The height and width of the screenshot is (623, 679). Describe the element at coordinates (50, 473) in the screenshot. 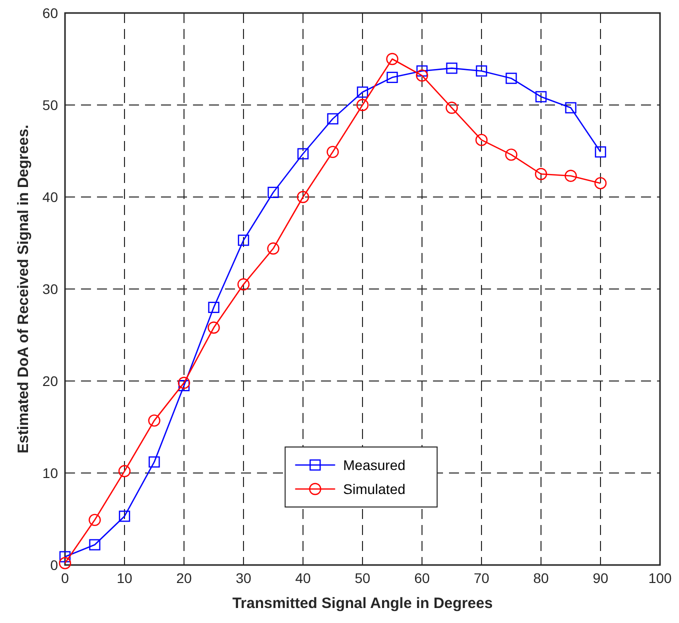

I see `y-tick-label: 10` at that location.